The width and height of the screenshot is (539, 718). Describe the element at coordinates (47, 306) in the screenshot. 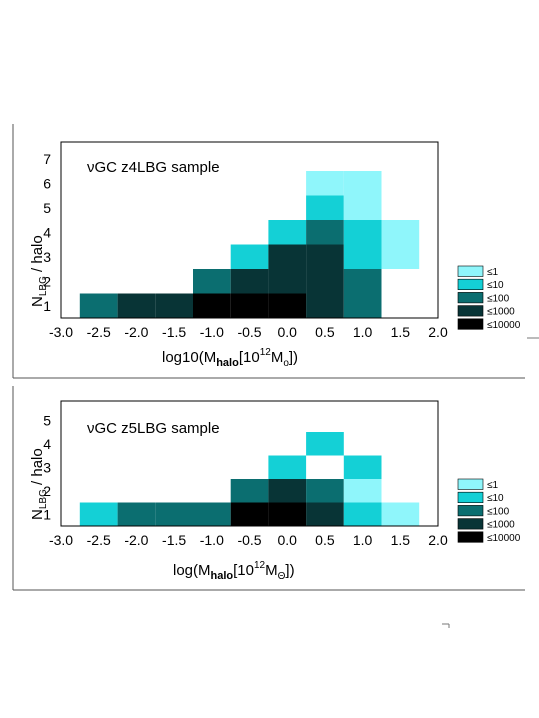

I see `panel1-y-tick-label: 1` at that location.